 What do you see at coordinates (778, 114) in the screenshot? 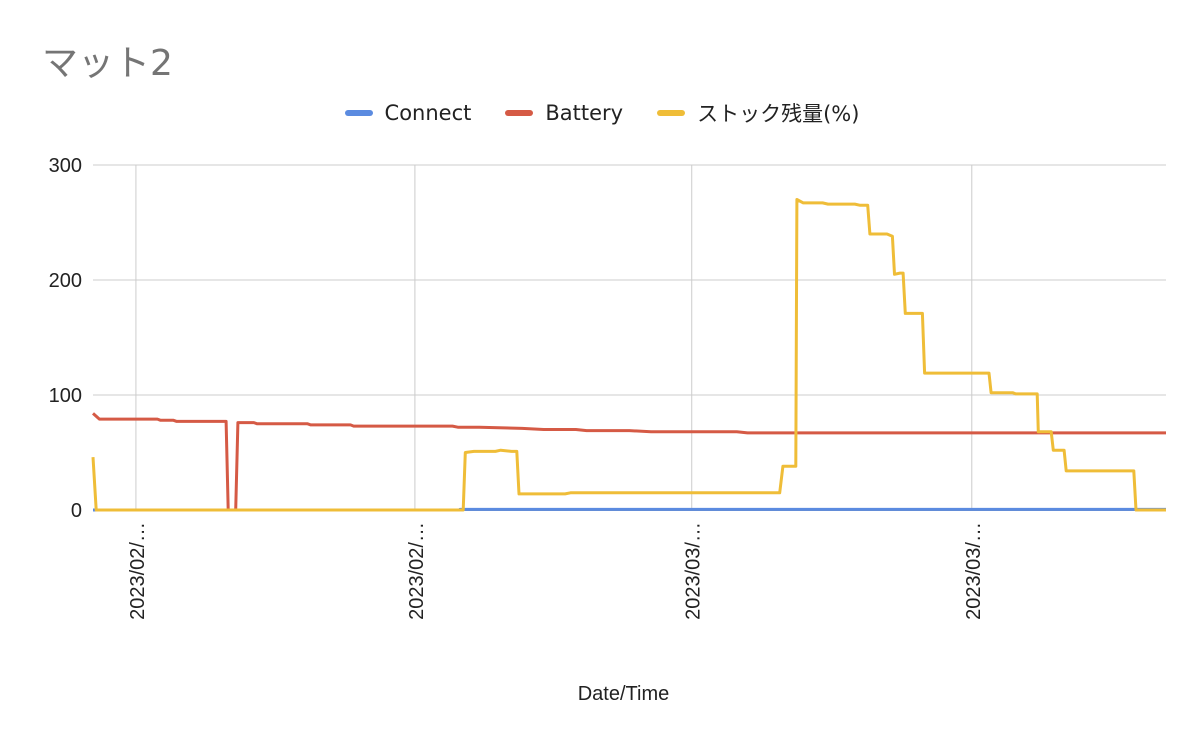
I see `legend-label-stock: ストック残量(%)` at bounding box center [778, 114].